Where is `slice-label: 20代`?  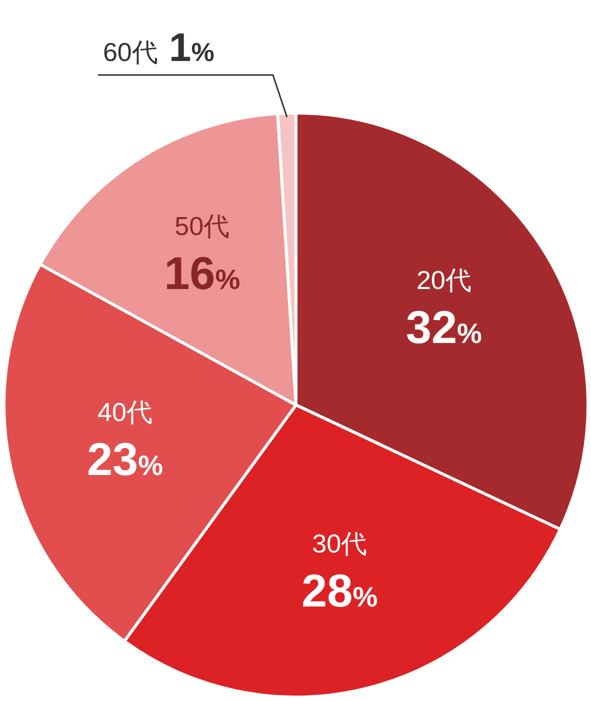
slice-label: 20代 is located at coordinates (444, 280).